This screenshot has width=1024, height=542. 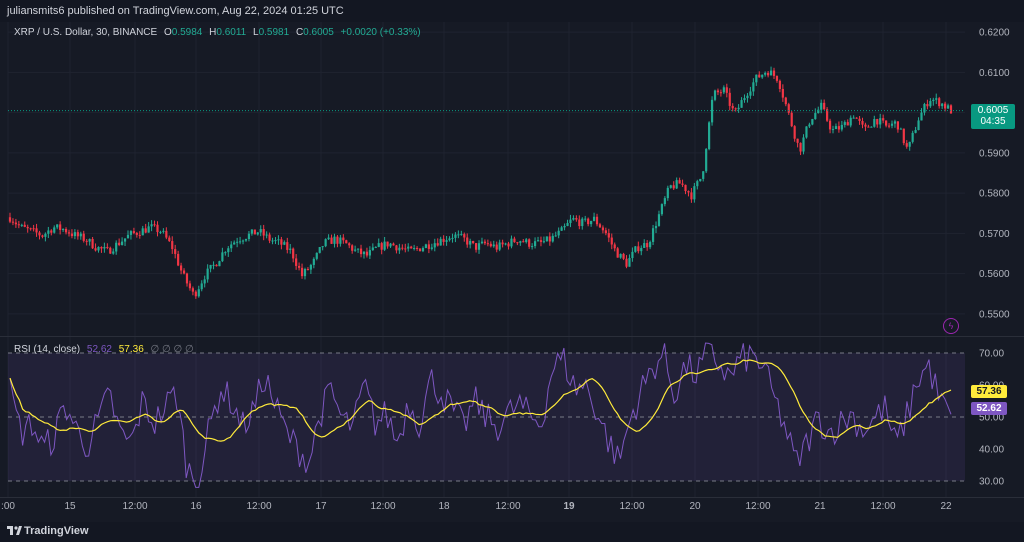 I want to click on rsi-tick-label: 40.00, so click(x=991, y=450).